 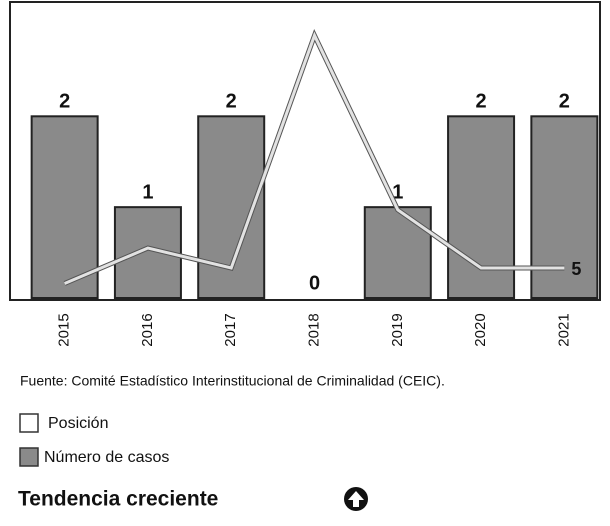 I want to click on x-tick-label: 2016, so click(x=147, y=329).